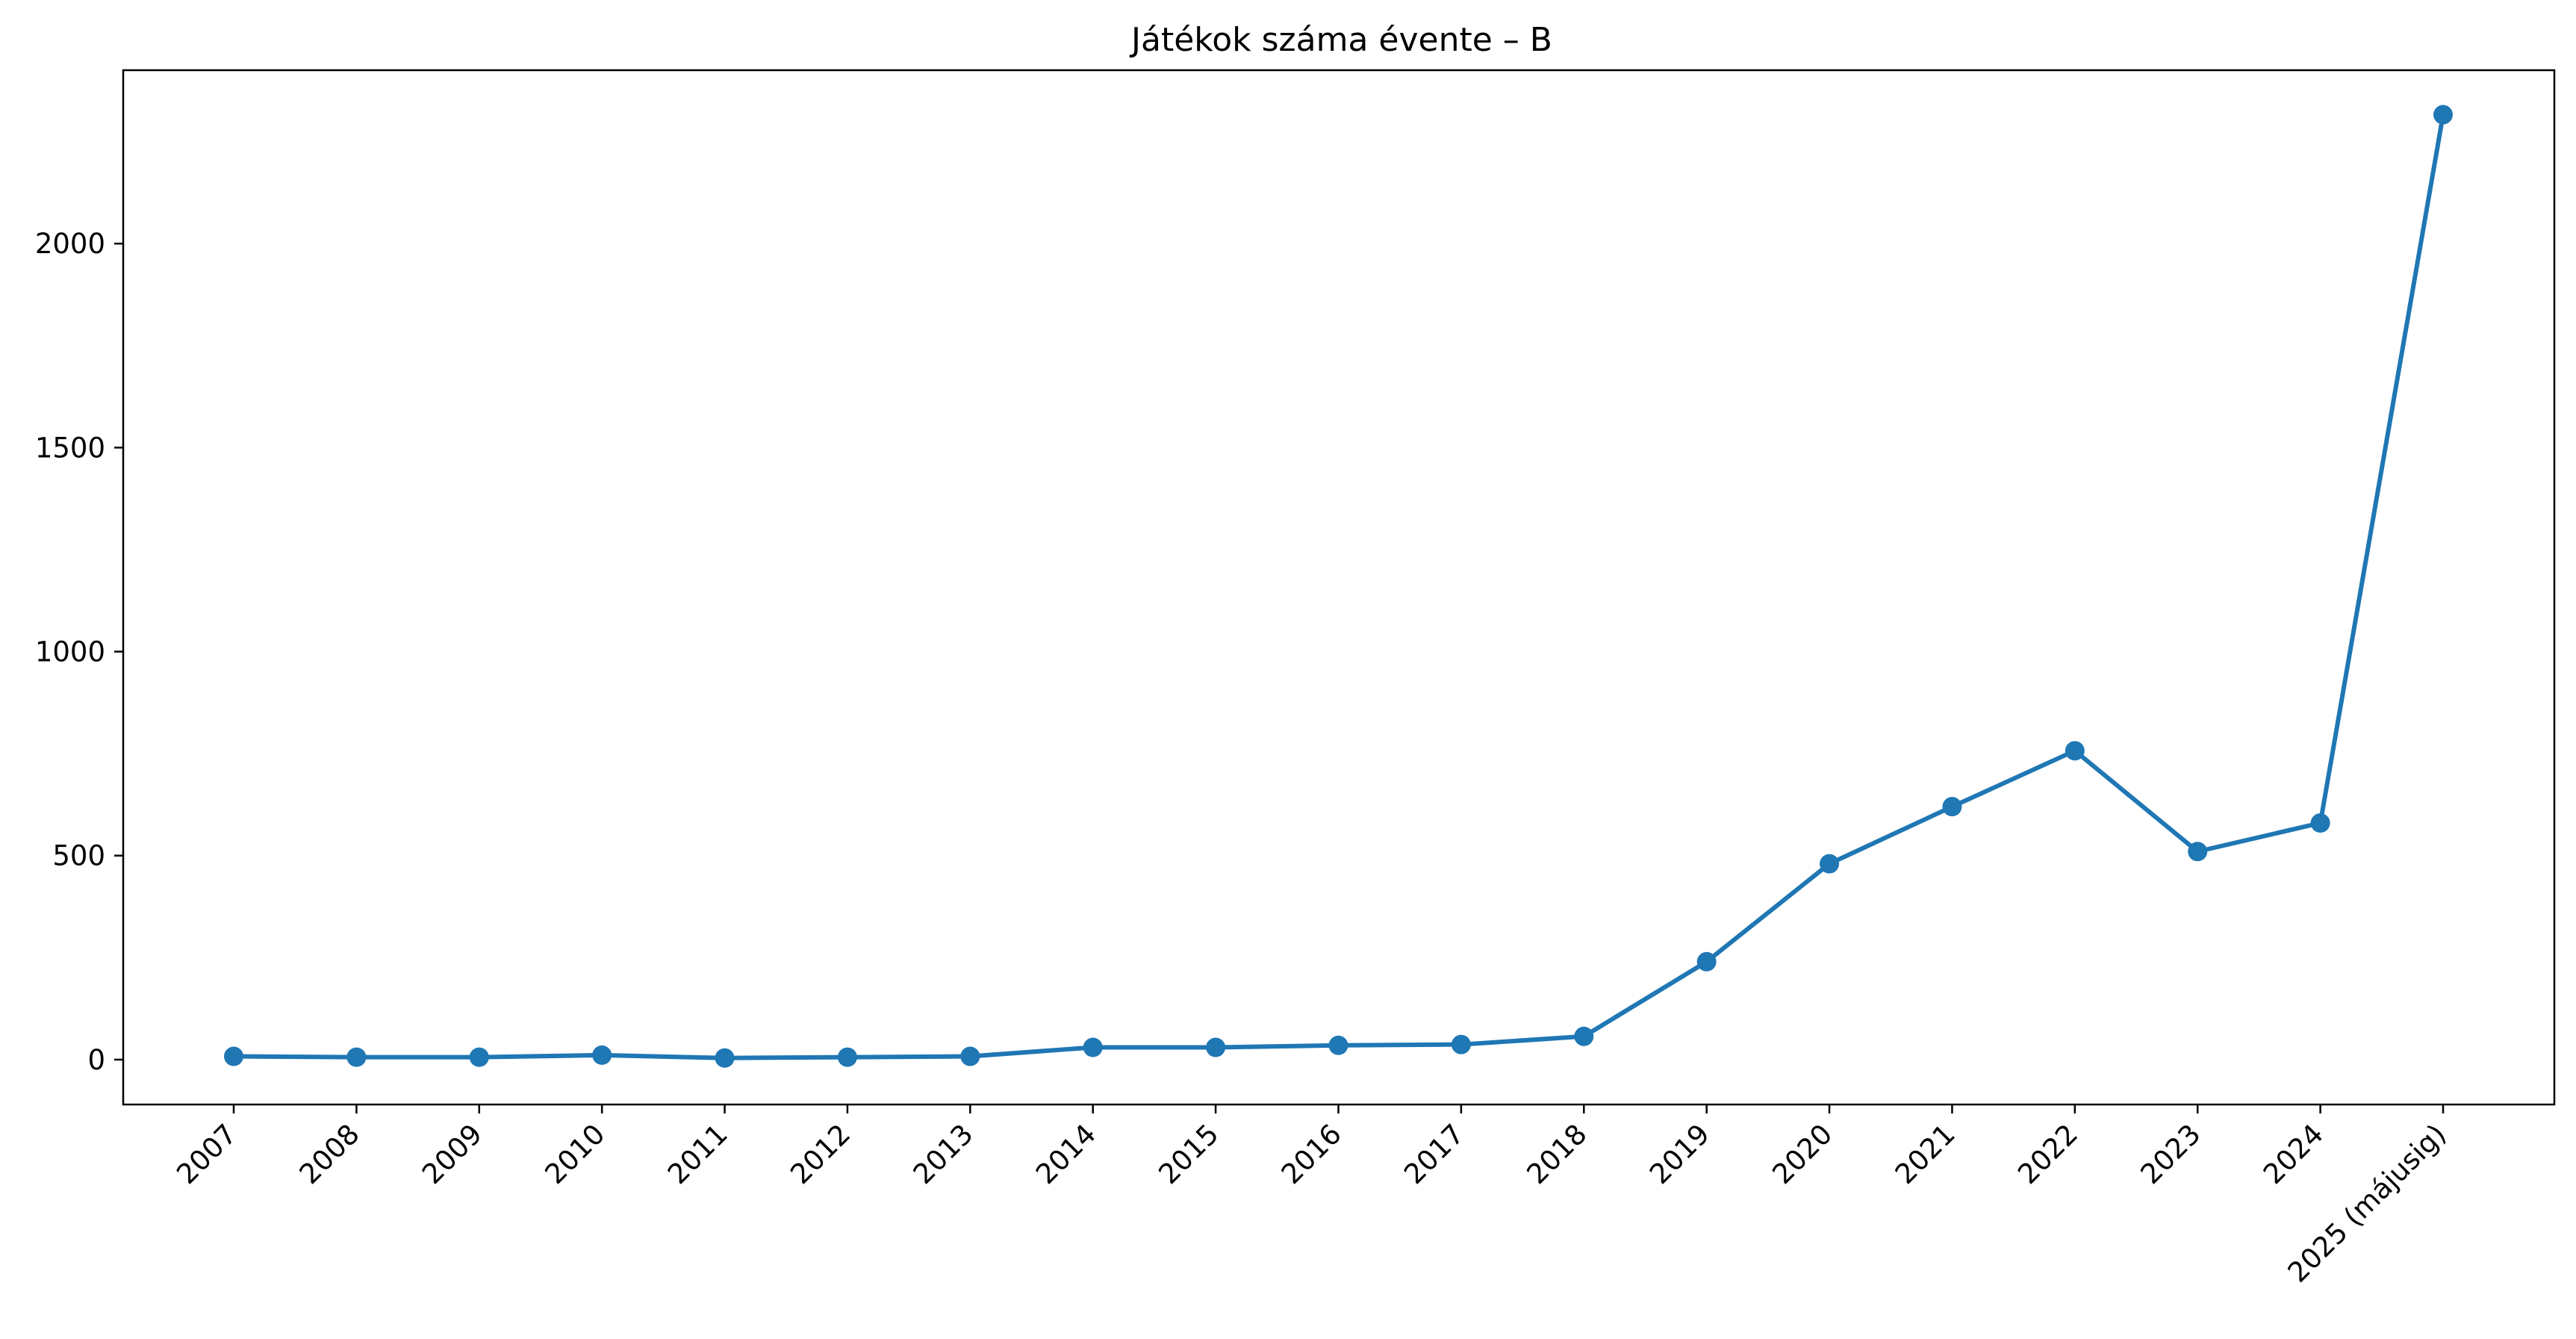 This screenshot has width=2576, height=1339. I want to click on x-tick-label: 2011, so click(698, 1154).